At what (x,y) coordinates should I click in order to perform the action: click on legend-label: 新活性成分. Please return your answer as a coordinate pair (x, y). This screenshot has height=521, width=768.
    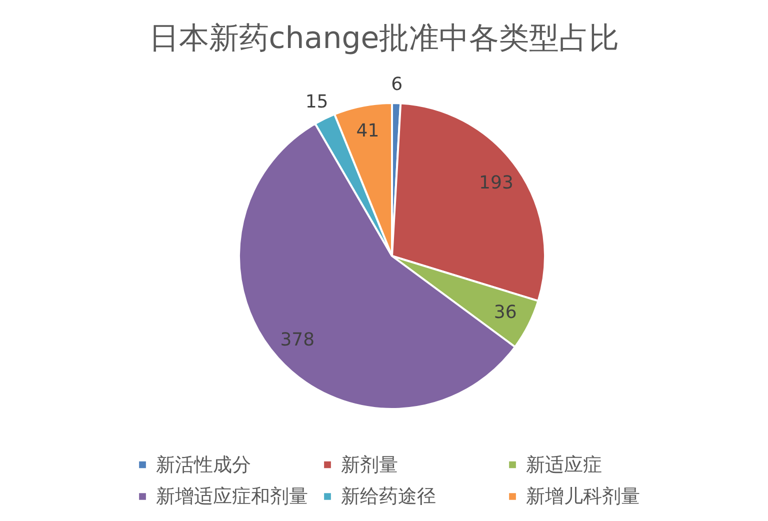
    Looking at the image, I should click on (203, 465).